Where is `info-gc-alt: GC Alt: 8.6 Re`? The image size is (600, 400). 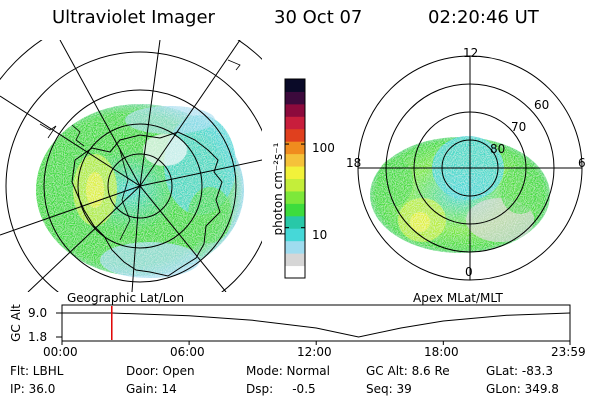
info-gc-alt: GC Alt: 8.6 Re is located at coordinates (408, 371).